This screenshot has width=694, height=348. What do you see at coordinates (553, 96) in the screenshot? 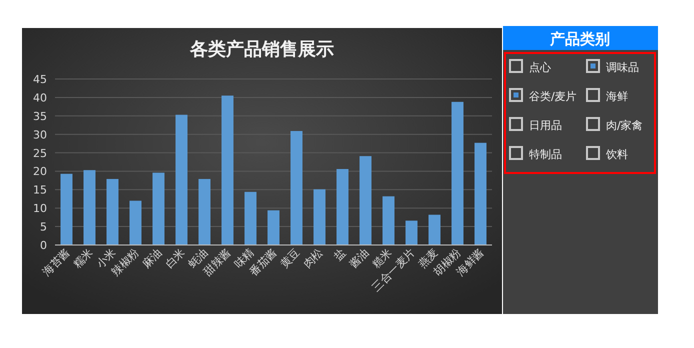
I see `text: 谷类/麦片` at bounding box center [553, 96].